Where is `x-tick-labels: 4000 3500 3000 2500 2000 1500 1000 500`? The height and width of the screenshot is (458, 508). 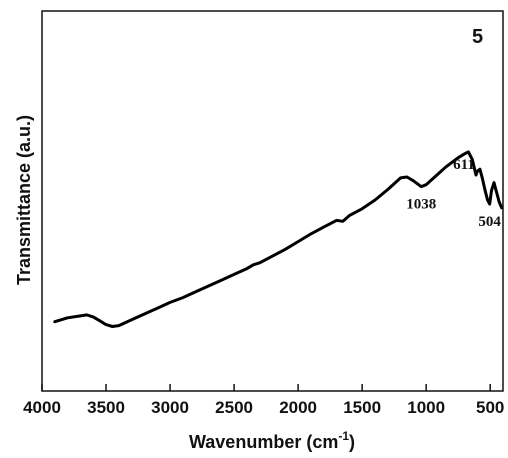
x-tick-labels: 4000 3500 3000 2500 2000 1500 1000 500 is located at coordinates (263, 407).